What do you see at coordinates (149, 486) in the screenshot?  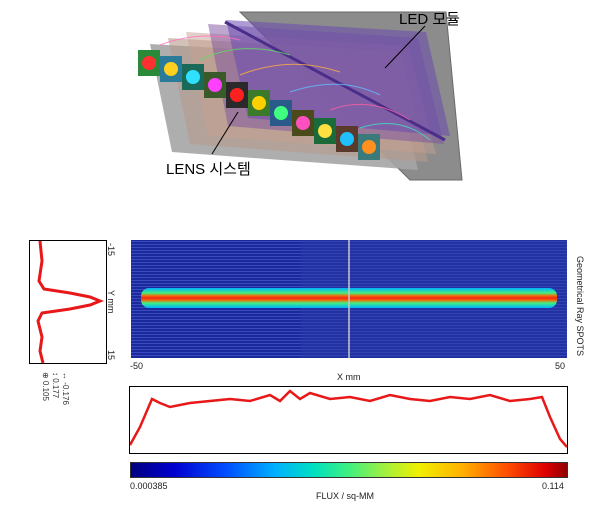 I see `colorbar-min-label: 0.000385` at bounding box center [149, 486].